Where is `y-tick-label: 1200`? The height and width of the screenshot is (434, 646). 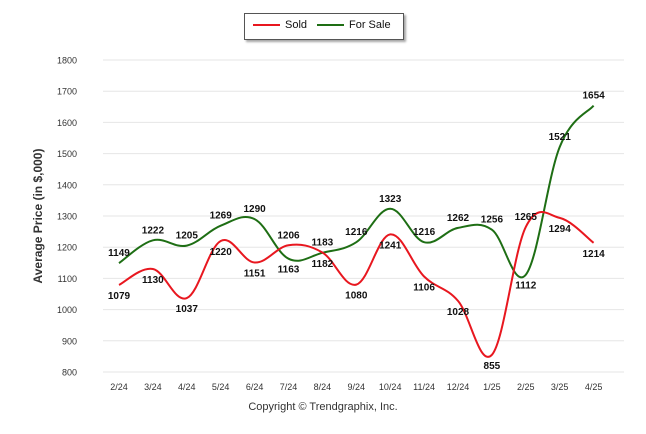
y-tick-label: 1200 is located at coordinates (67, 248).